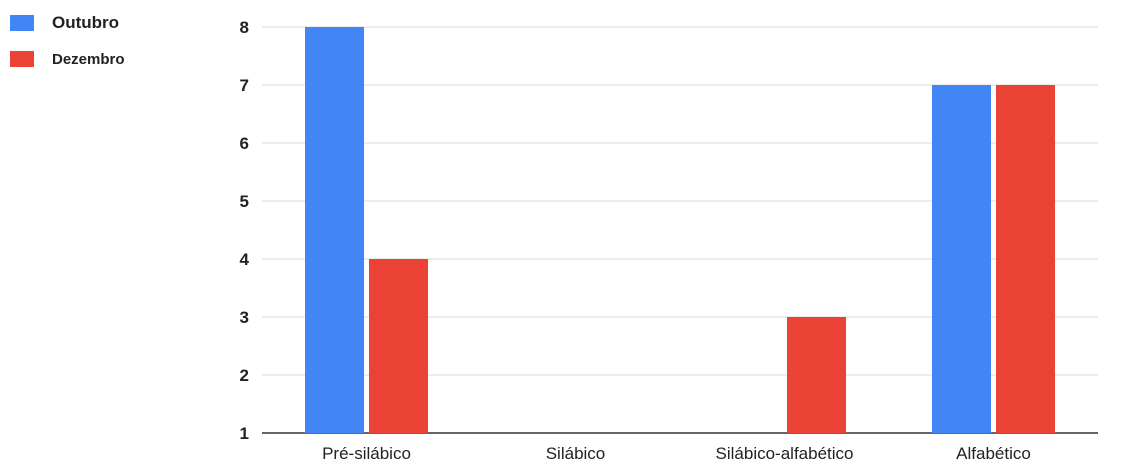 The image size is (1126, 466). Describe the element at coordinates (244, 375) in the screenshot. I see `y-tick-label: 2` at that location.